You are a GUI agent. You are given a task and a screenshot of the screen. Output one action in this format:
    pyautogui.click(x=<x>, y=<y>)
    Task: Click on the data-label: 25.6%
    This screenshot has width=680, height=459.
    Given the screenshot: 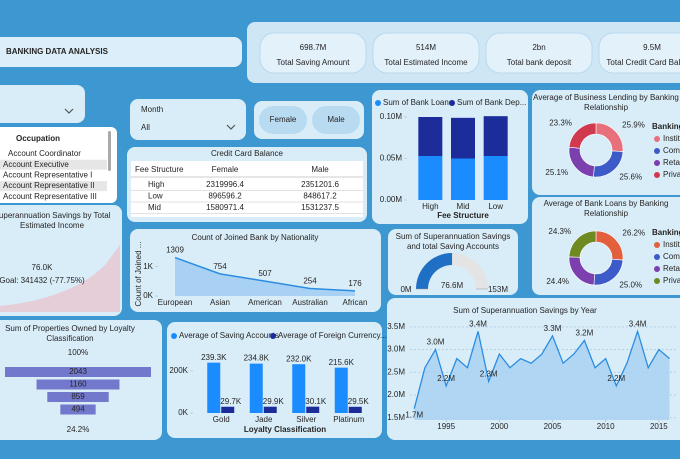 What is the action you would take?
    pyautogui.click(x=630, y=176)
    